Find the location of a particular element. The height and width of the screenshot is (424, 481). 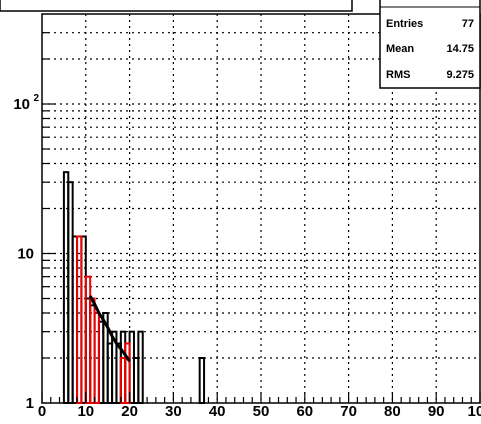

x-tick-label: 80 is located at coordinates (392, 411).